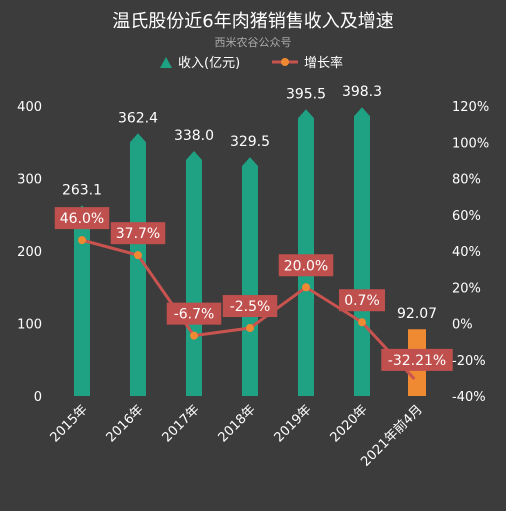 This screenshot has width=506, height=511. Describe the element at coordinates (237, 423) in the screenshot. I see `x-tick-label: 2018年` at that location.